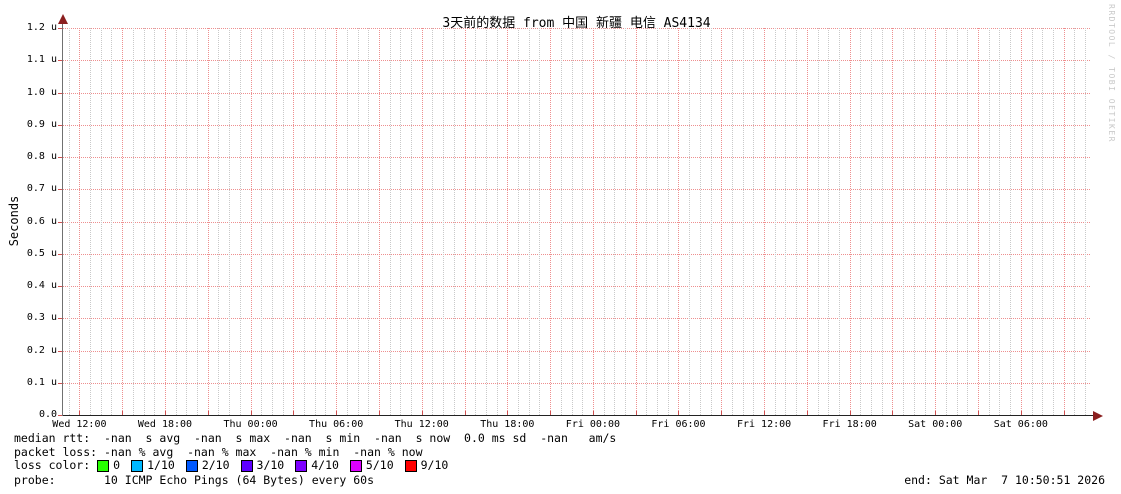 Image resolution: width=1121 pixels, height=494 pixels. I want to click on loss-legend-item: 4/10, so click(317, 465).